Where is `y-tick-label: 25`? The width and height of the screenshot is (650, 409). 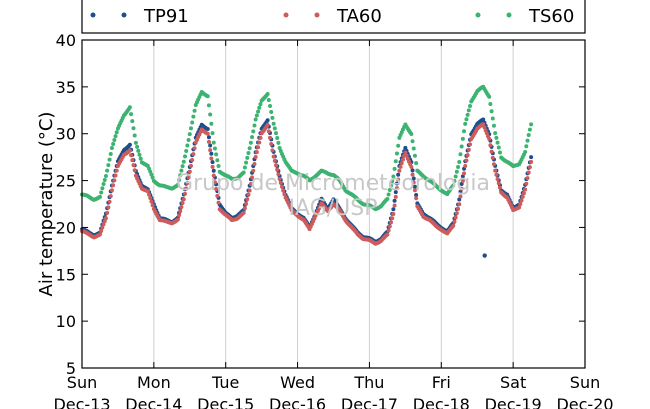
y-tick-label: 25 is located at coordinates (66, 181).